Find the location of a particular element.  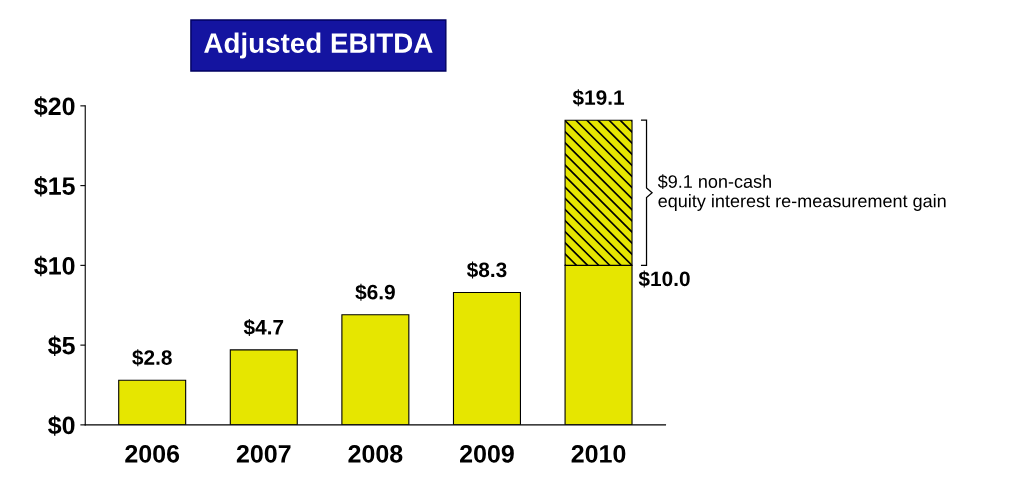

total-label: $19.1 is located at coordinates (598, 98).